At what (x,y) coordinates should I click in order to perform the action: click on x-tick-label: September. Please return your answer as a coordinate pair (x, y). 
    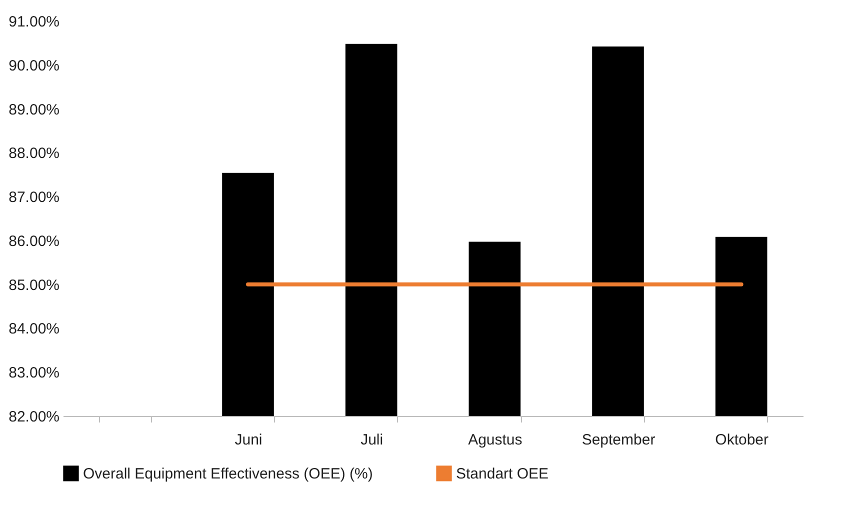
    Looking at the image, I should click on (619, 440).